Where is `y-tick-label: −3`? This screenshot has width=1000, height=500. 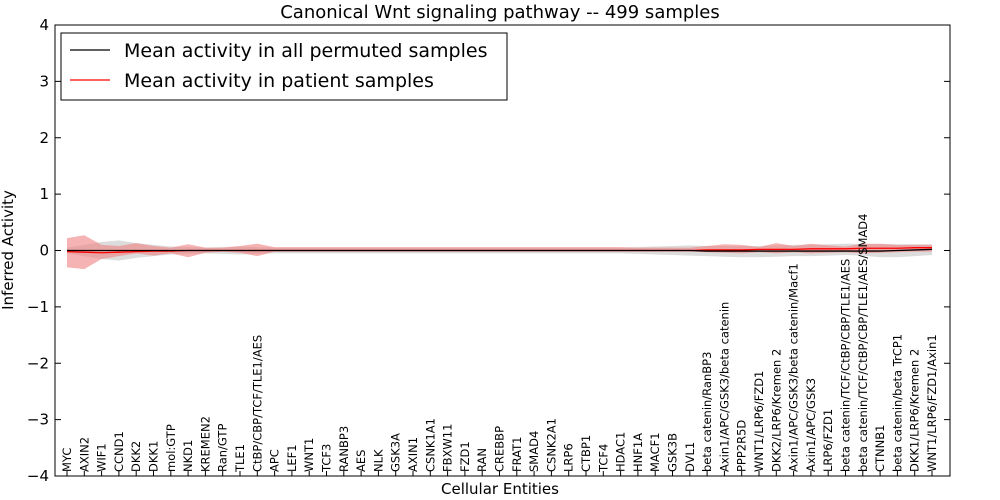
y-tick-label: −3 is located at coordinates (38, 420).